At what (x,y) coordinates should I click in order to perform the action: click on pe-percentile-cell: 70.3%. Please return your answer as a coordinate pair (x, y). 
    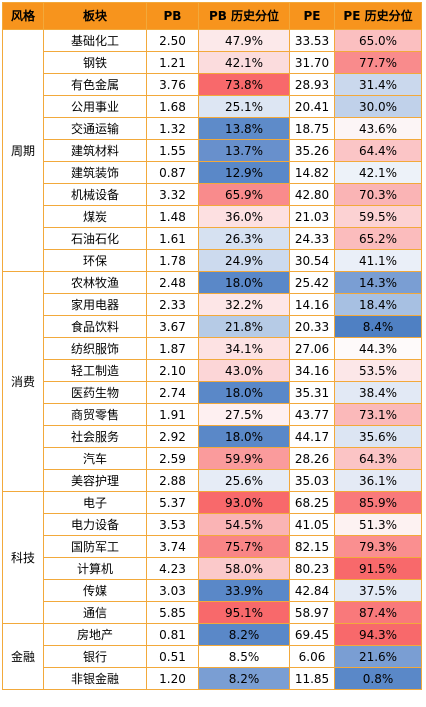
    Looking at the image, I should click on (378, 194).